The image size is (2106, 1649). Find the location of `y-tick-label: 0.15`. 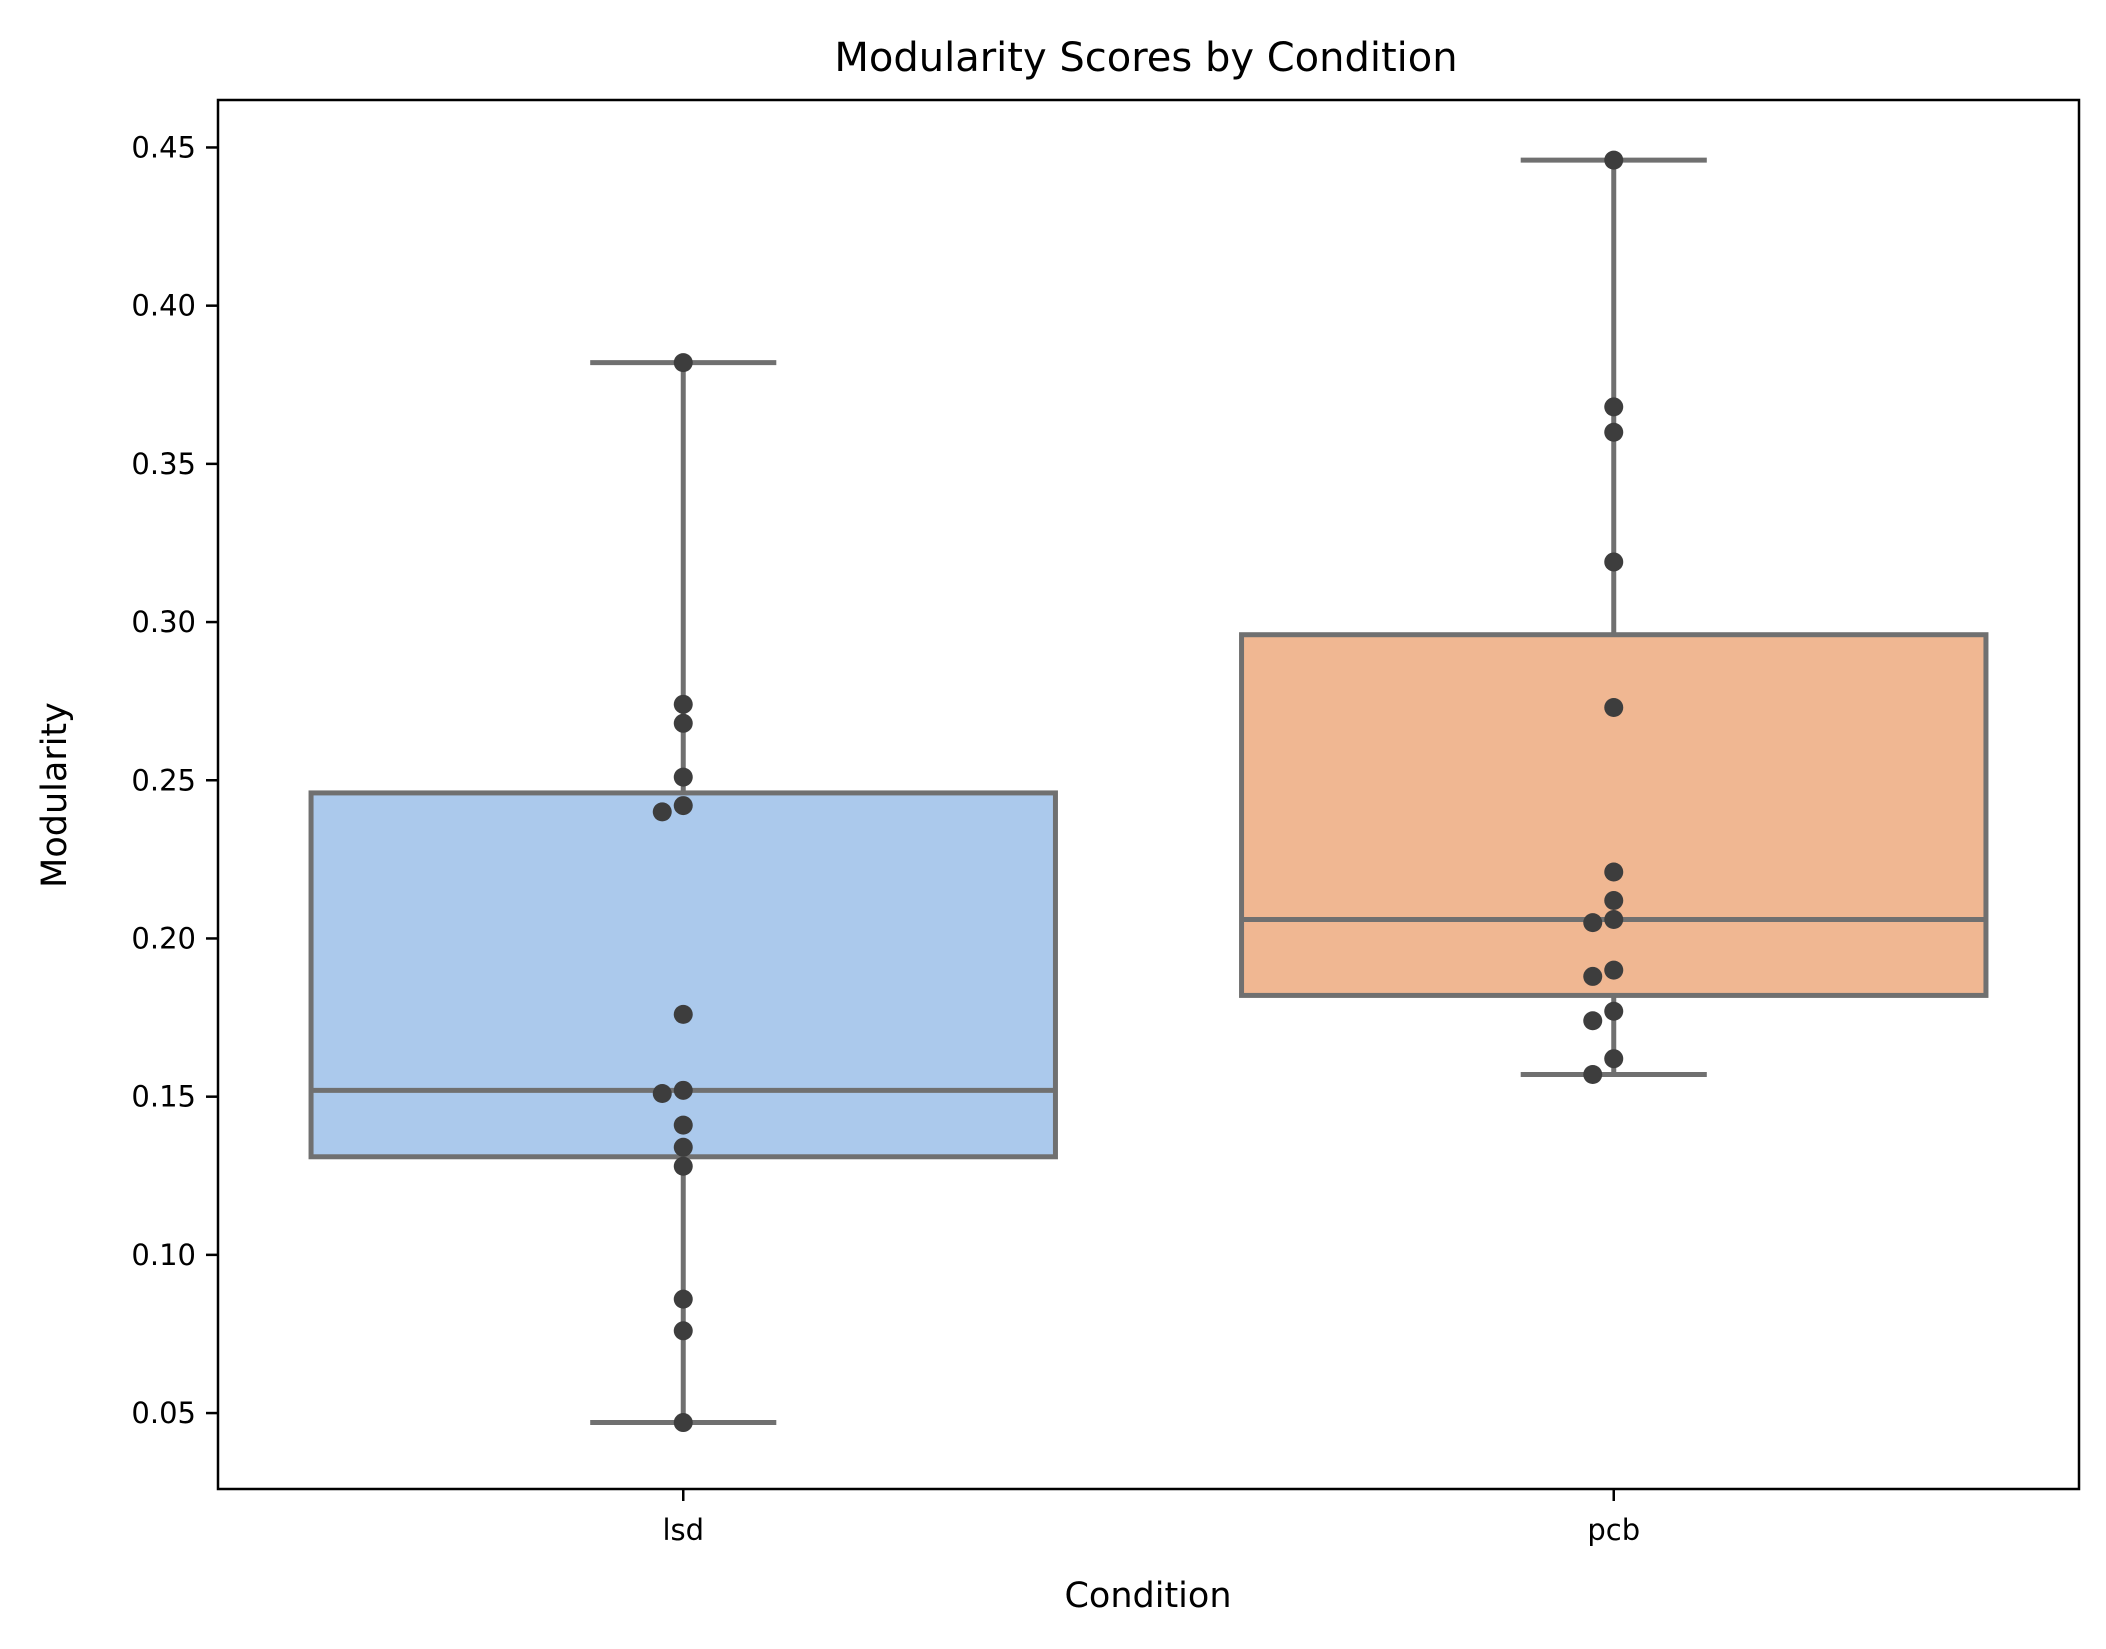

y-tick-label: 0.15 is located at coordinates (163, 1097).